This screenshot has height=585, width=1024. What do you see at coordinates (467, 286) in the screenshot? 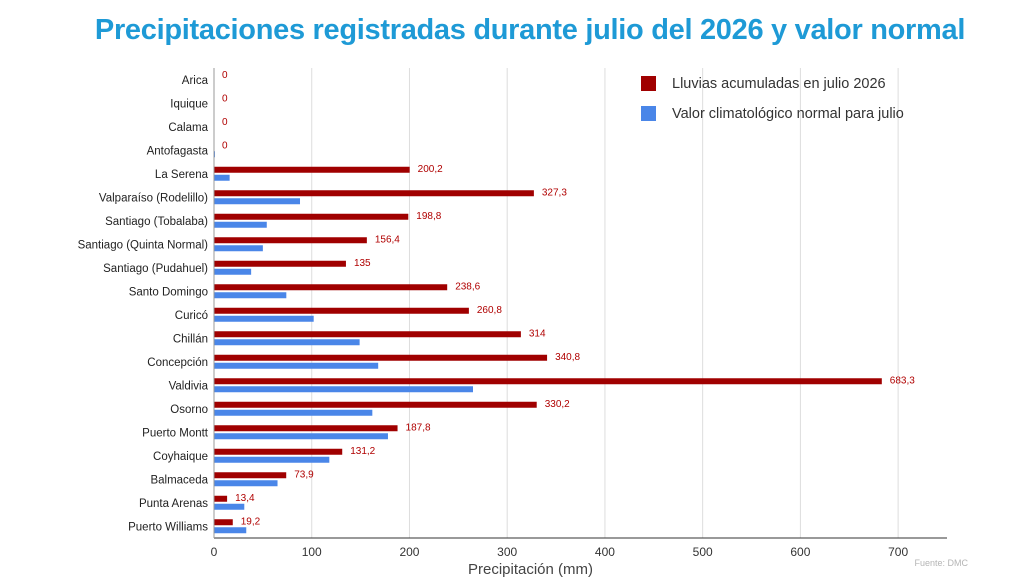
I see `value-label: 238,6` at bounding box center [467, 286].